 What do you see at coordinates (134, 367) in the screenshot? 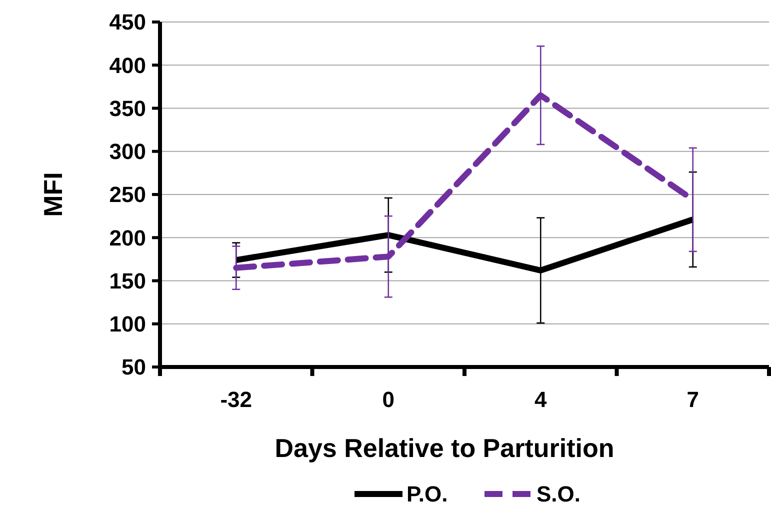
I see `y-tick-label: 50` at bounding box center [134, 367].